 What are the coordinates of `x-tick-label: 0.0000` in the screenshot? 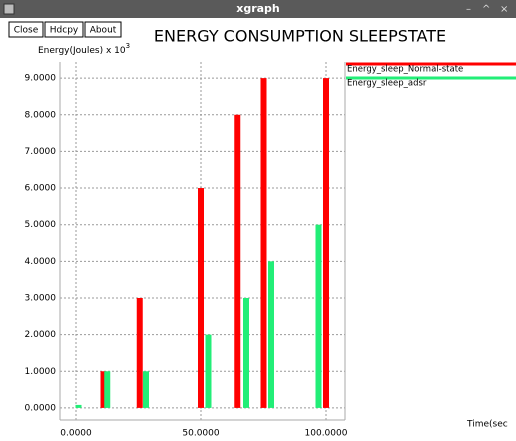 It's located at (76, 434).